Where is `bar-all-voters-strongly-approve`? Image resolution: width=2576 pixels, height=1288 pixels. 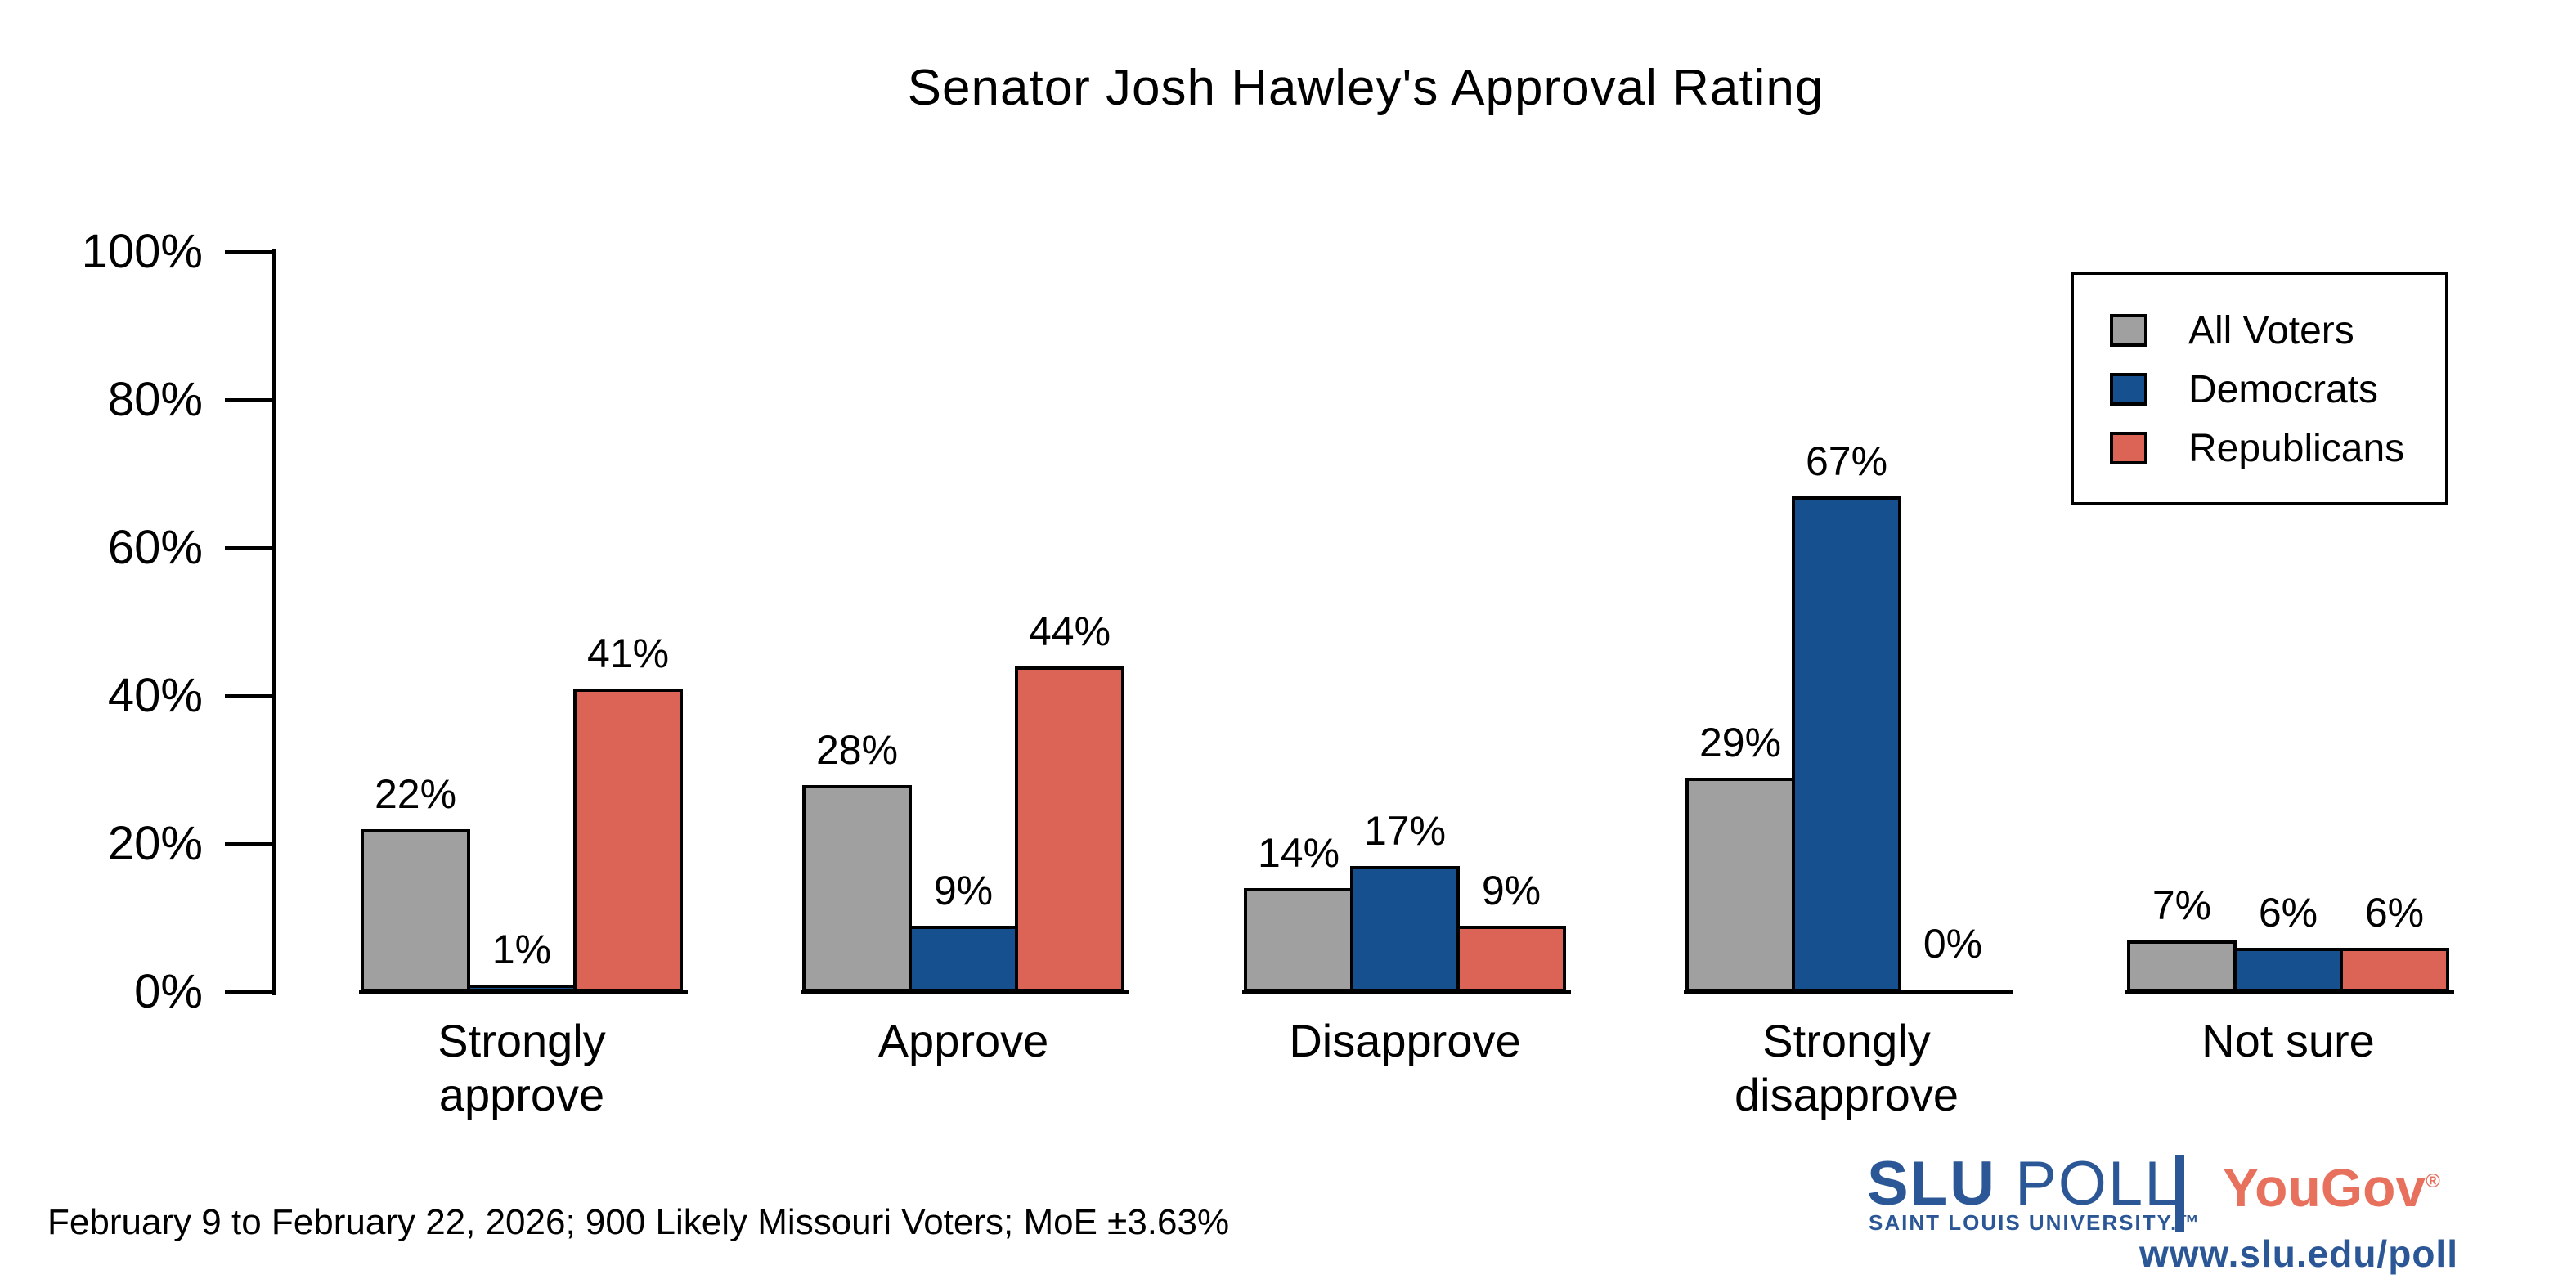
bar-all-voters-strongly-approve is located at coordinates (415, 910).